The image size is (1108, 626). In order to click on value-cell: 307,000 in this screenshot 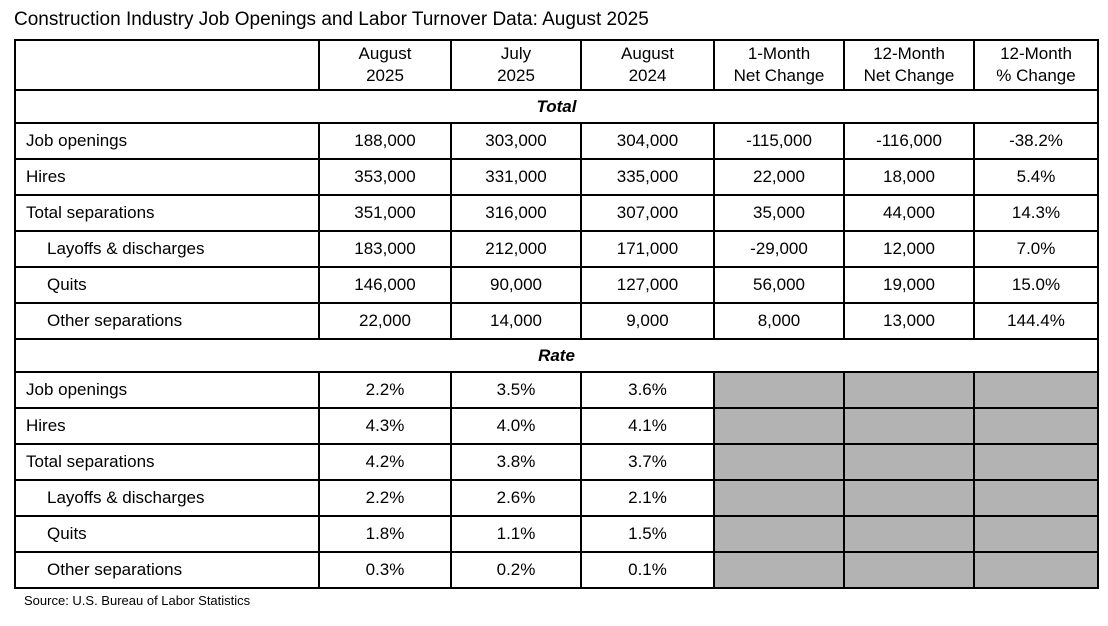, I will do `click(647, 213)`.